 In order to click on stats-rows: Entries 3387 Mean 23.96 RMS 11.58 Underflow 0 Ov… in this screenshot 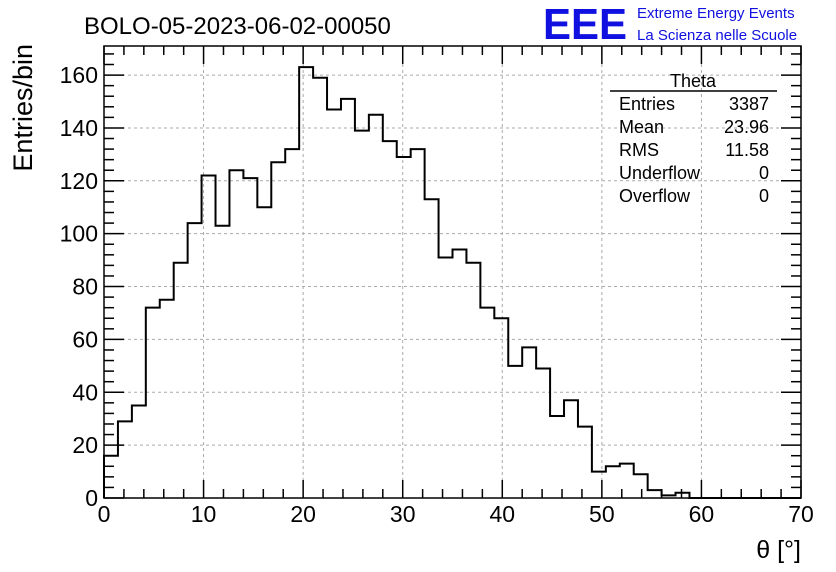, I will do `click(694, 150)`.